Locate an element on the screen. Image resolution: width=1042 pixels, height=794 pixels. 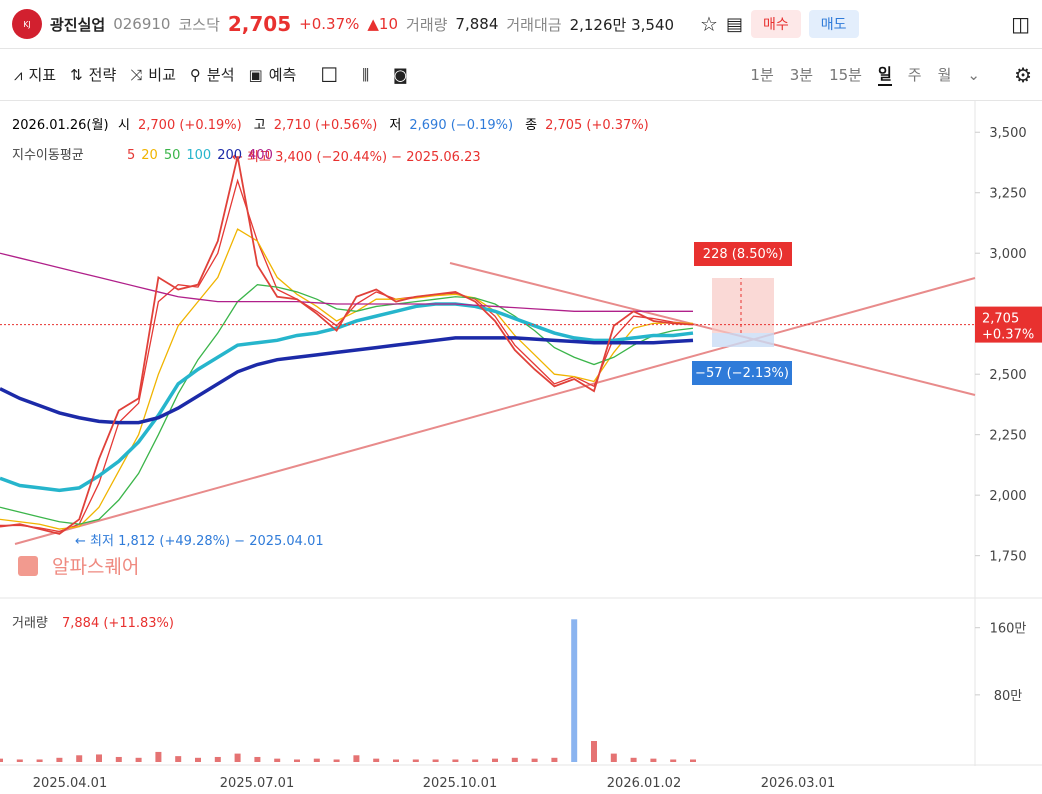
ma-line is located at coordinates (346, 282).